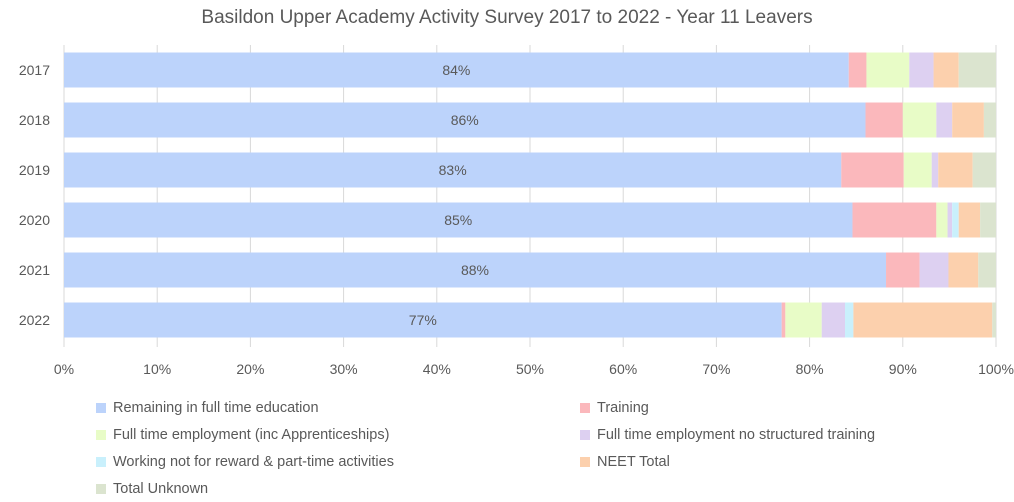 This screenshot has height=502, width=1014. I want to click on x-tick-label: 60%, so click(623, 369).